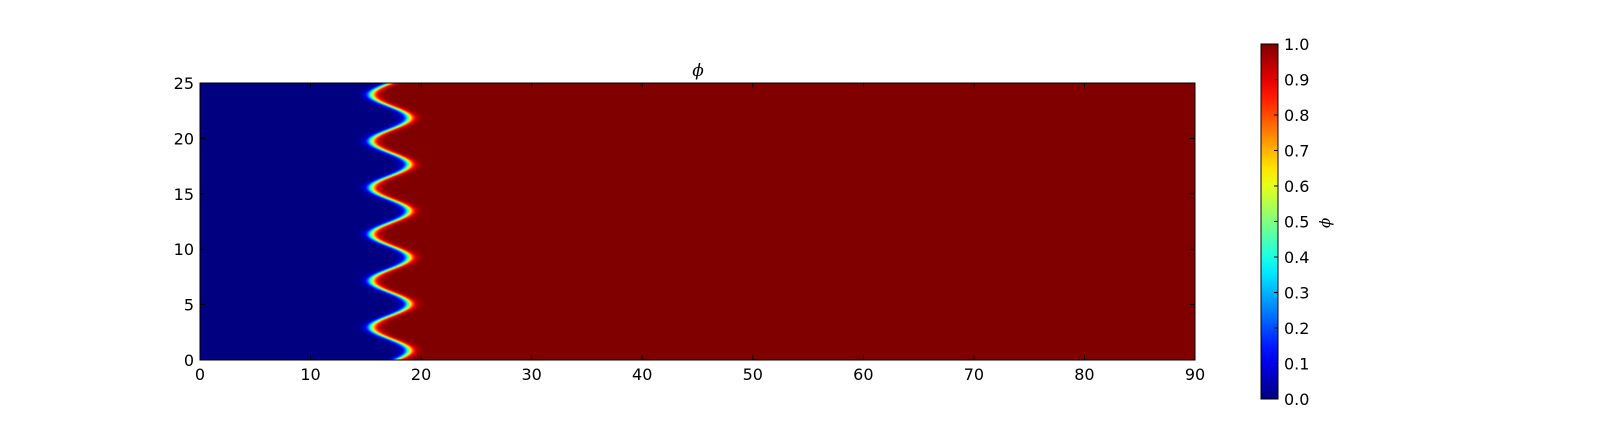 Image resolution: width=1600 pixels, height=443 pixels. I want to click on y-tick-label: 25, so click(184, 83).